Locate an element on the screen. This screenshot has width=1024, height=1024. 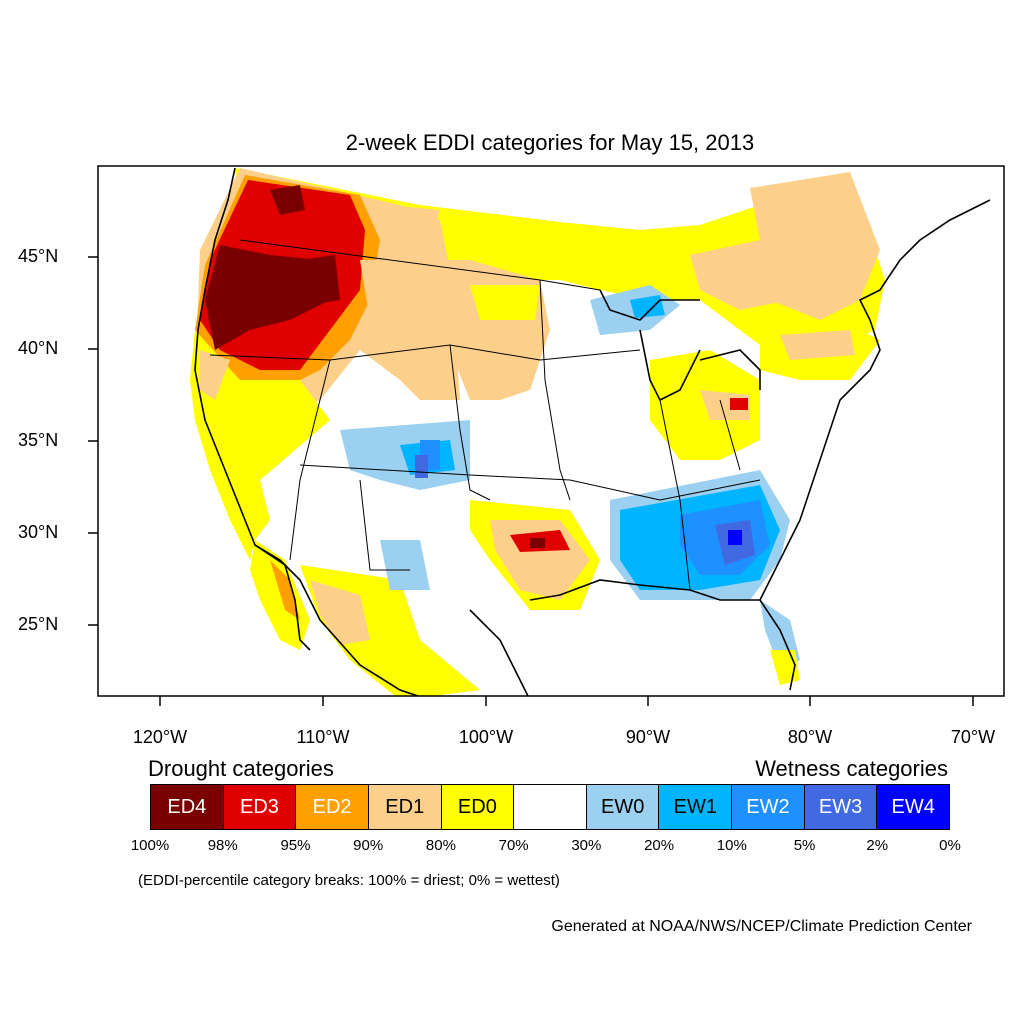
percent-break-label: 98% is located at coordinates (222, 845).